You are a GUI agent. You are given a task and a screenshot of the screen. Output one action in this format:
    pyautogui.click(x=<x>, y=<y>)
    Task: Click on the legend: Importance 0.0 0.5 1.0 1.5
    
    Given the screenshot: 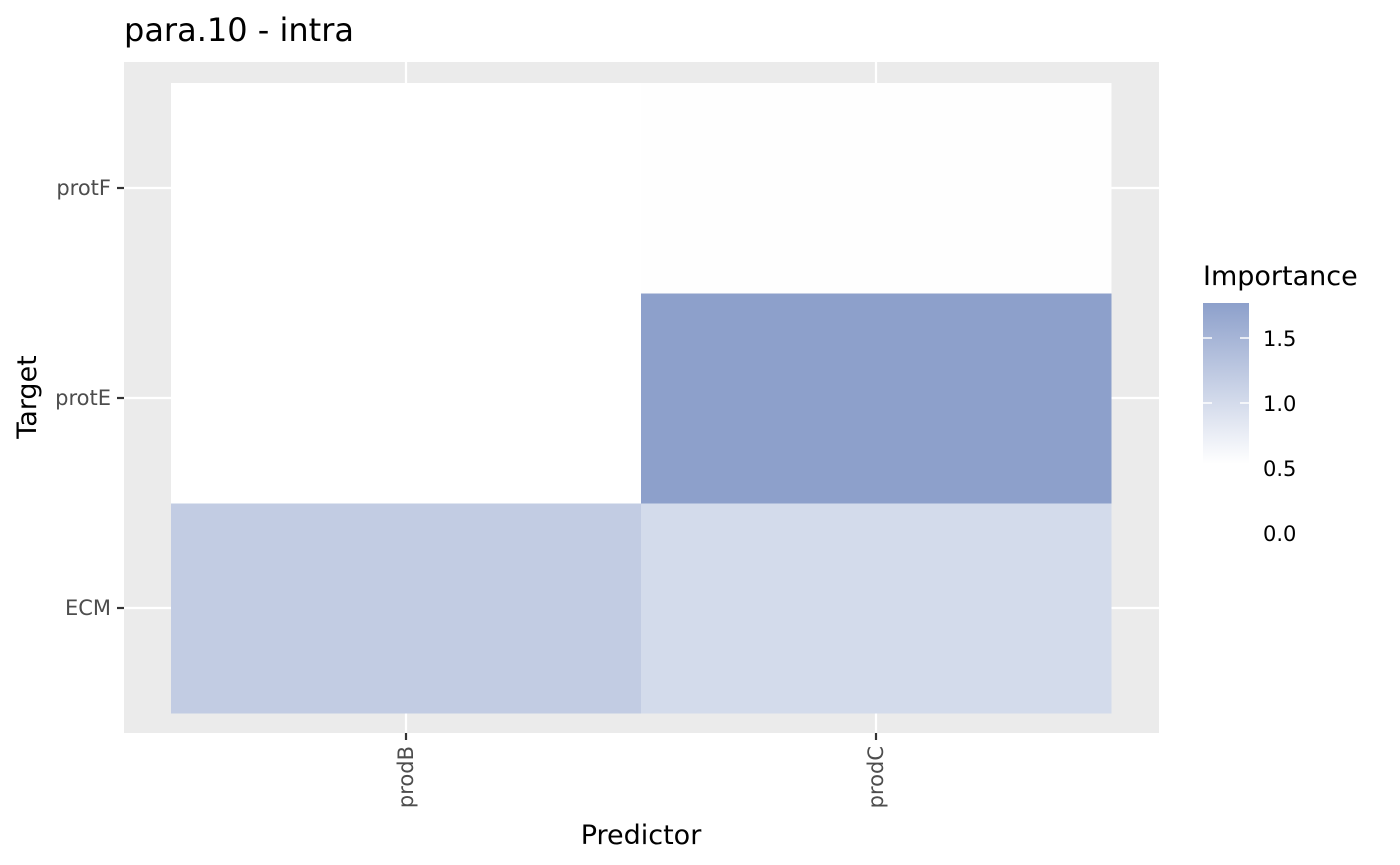 What is the action you would take?
    pyautogui.click(x=1280, y=403)
    